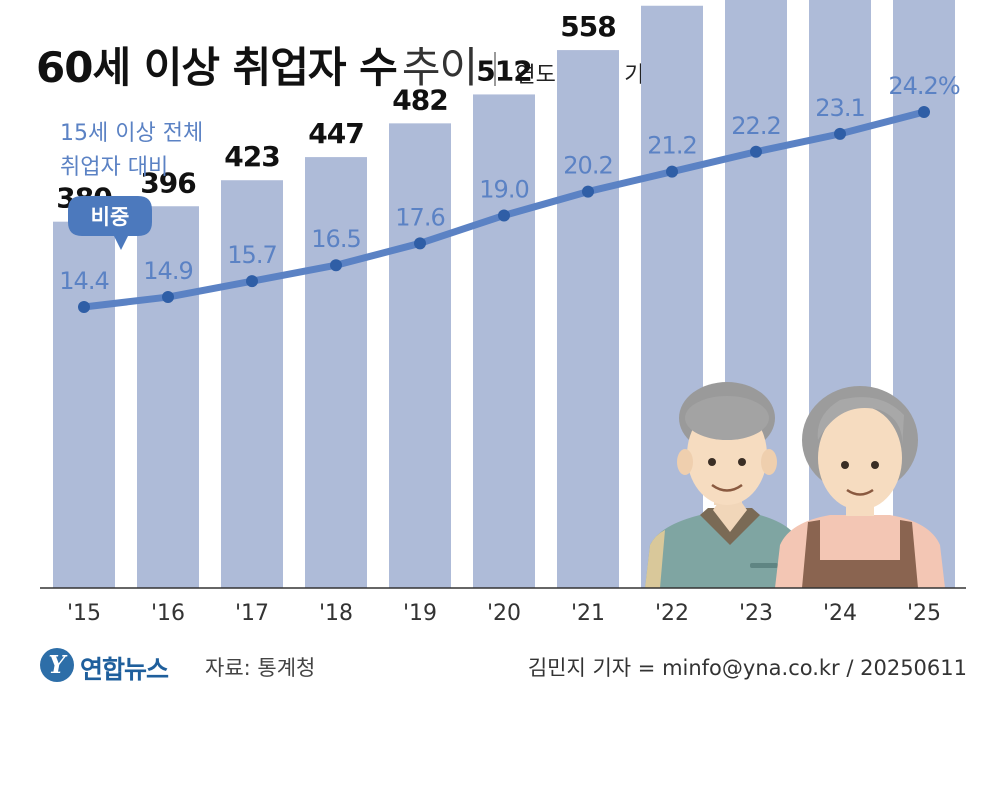  What do you see at coordinates (924, 613) in the screenshot?
I see `x-tick-label-10: '25` at bounding box center [924, 613].